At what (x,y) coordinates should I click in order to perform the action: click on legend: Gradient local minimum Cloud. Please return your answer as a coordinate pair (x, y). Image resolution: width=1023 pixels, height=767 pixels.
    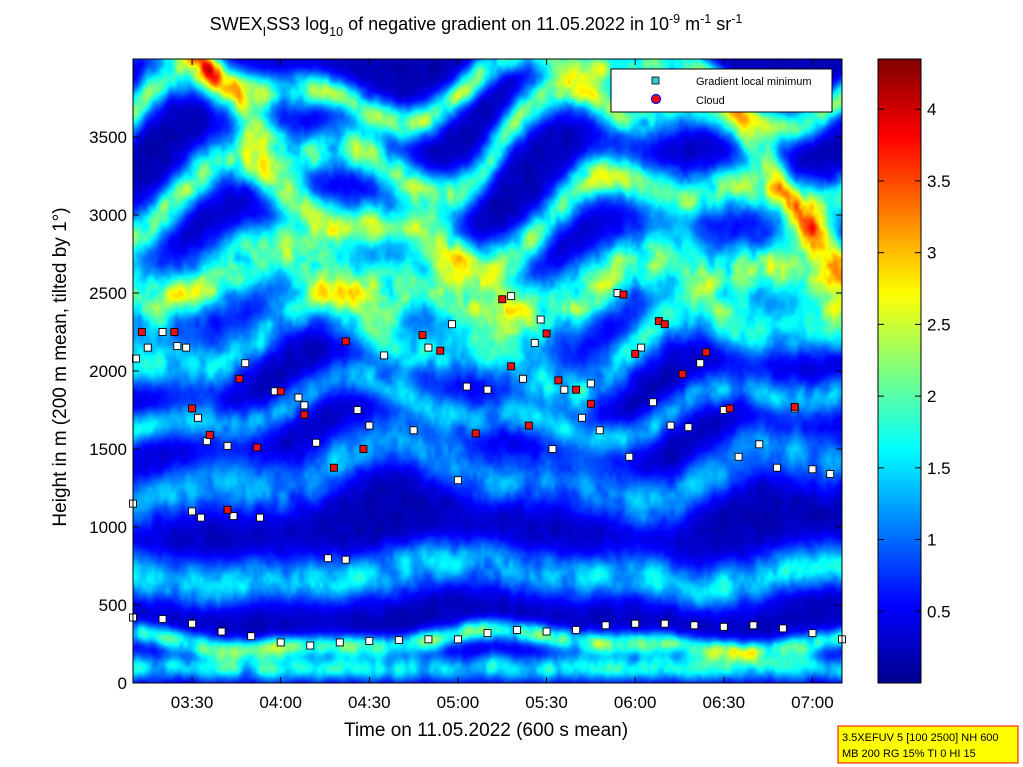
    Looking at the image, I should click on (721, 90).